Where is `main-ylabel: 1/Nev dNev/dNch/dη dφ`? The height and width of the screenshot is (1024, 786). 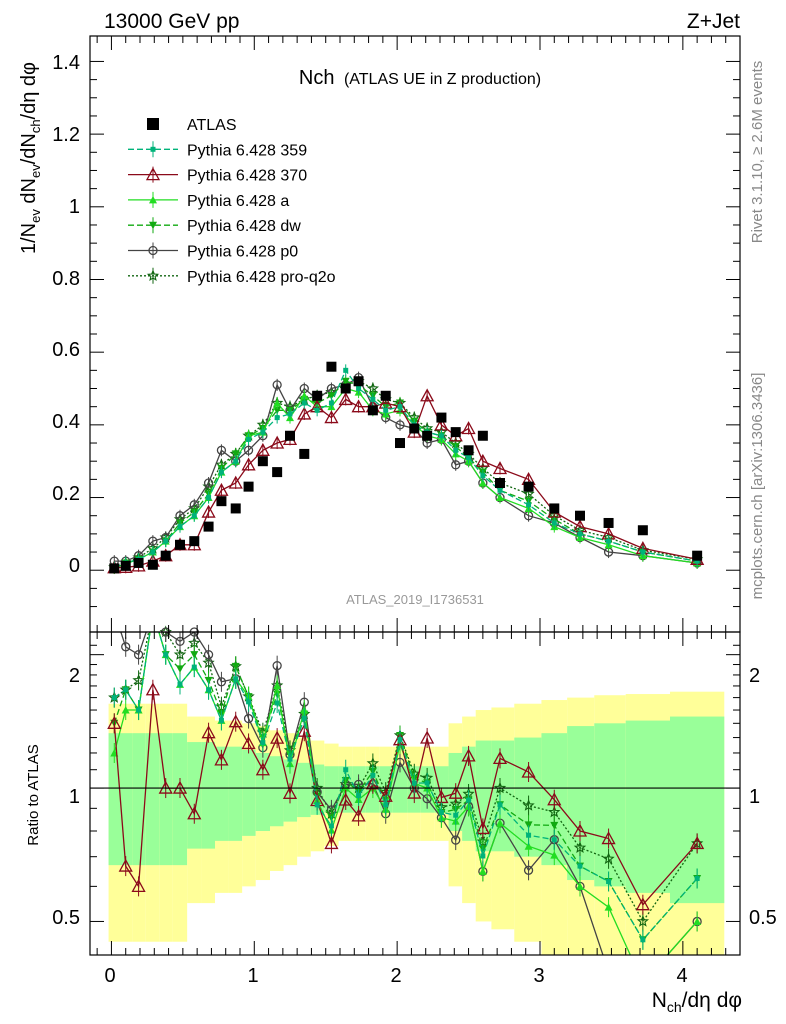 main-ylabel: 1/Nev dNev/dNch/dη dφ is located at coordinates (30, 158).